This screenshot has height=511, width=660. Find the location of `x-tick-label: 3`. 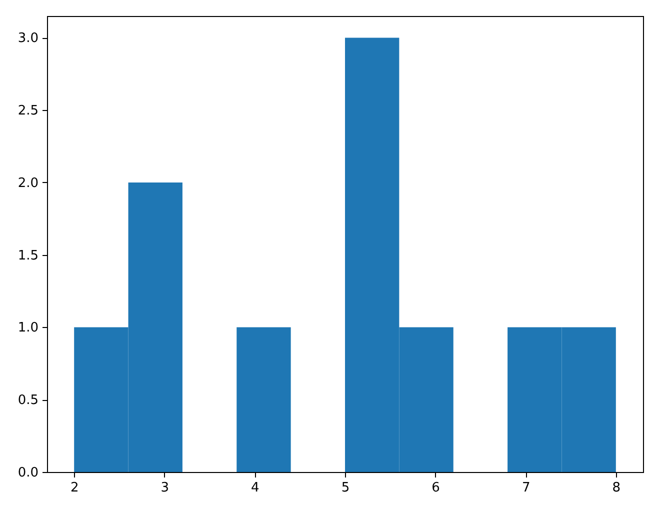

x-tick-label: 3 is located at coordinates (165, 488).